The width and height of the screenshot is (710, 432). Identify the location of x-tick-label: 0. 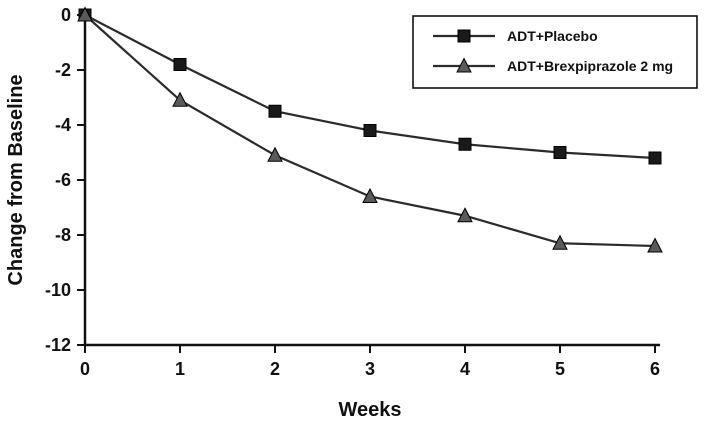
(85, 369).